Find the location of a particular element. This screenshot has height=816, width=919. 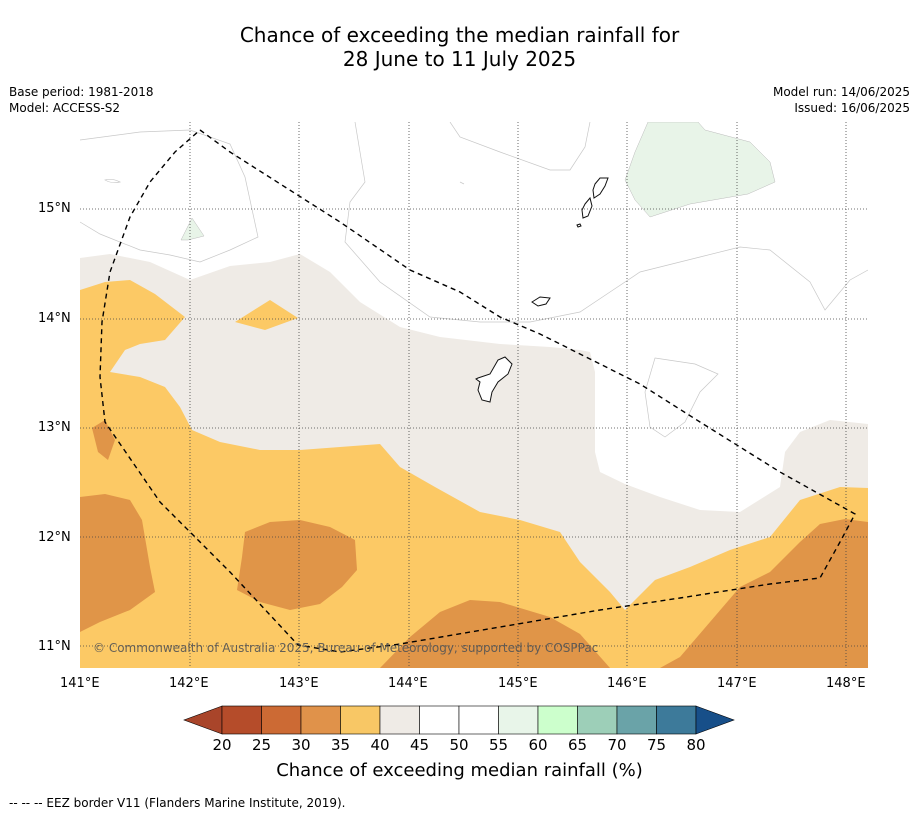

lat-label-15n: 15°N is located at coordinates (54, 208).